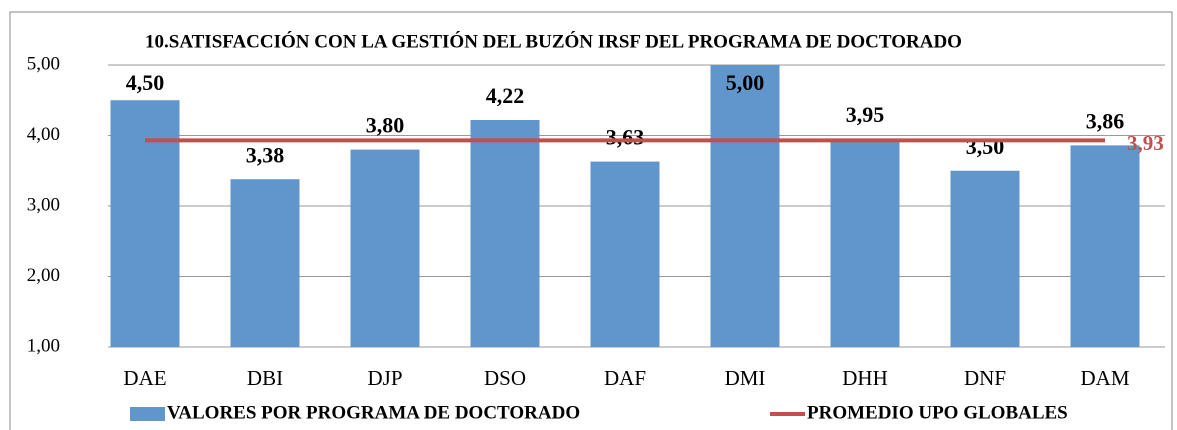 This screenshot has width=1177, height=430. Describe the element at coordinates (865, 378) in the screenshot. I see `x-tick-label: DHH` at that location.